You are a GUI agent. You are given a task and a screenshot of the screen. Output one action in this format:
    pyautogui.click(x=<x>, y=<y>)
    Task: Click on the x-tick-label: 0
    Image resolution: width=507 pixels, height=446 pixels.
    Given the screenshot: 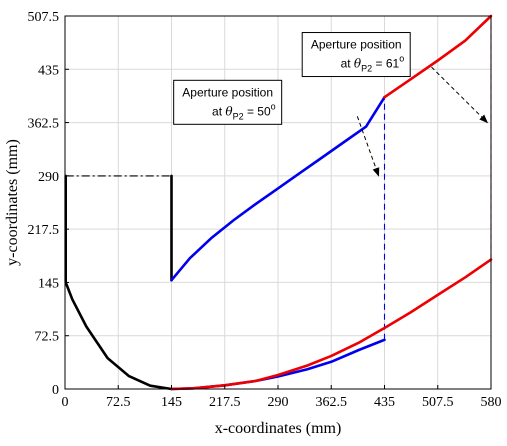 What is the action you would take?
    pyautogui.click(x=65, y=402)
    